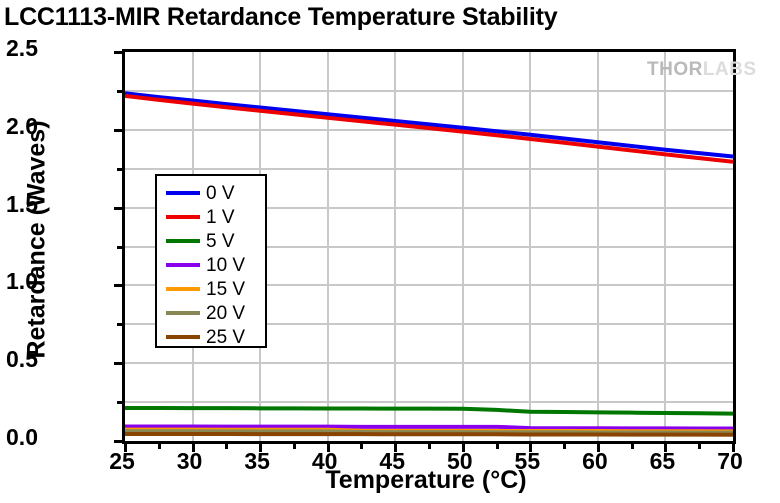  What do you see at coordinates (22, 281) in the screenshot?
I see `y-tick-label: 1.0` at bounding box center [22, 281].